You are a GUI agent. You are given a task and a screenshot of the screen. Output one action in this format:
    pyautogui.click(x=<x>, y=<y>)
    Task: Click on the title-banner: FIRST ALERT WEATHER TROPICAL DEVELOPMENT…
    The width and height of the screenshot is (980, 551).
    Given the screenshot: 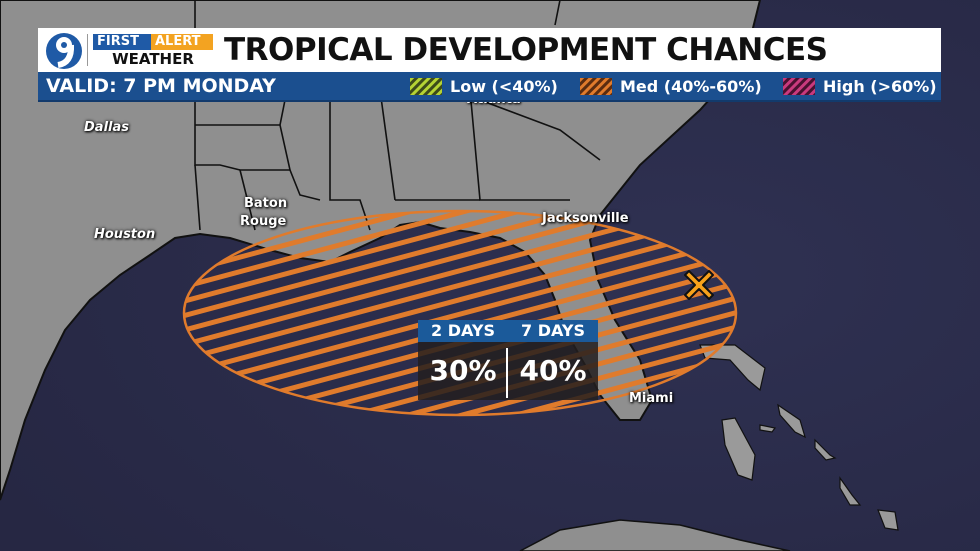 What is the action you would take?
    pyautogui.click(x=489, y=50)
    